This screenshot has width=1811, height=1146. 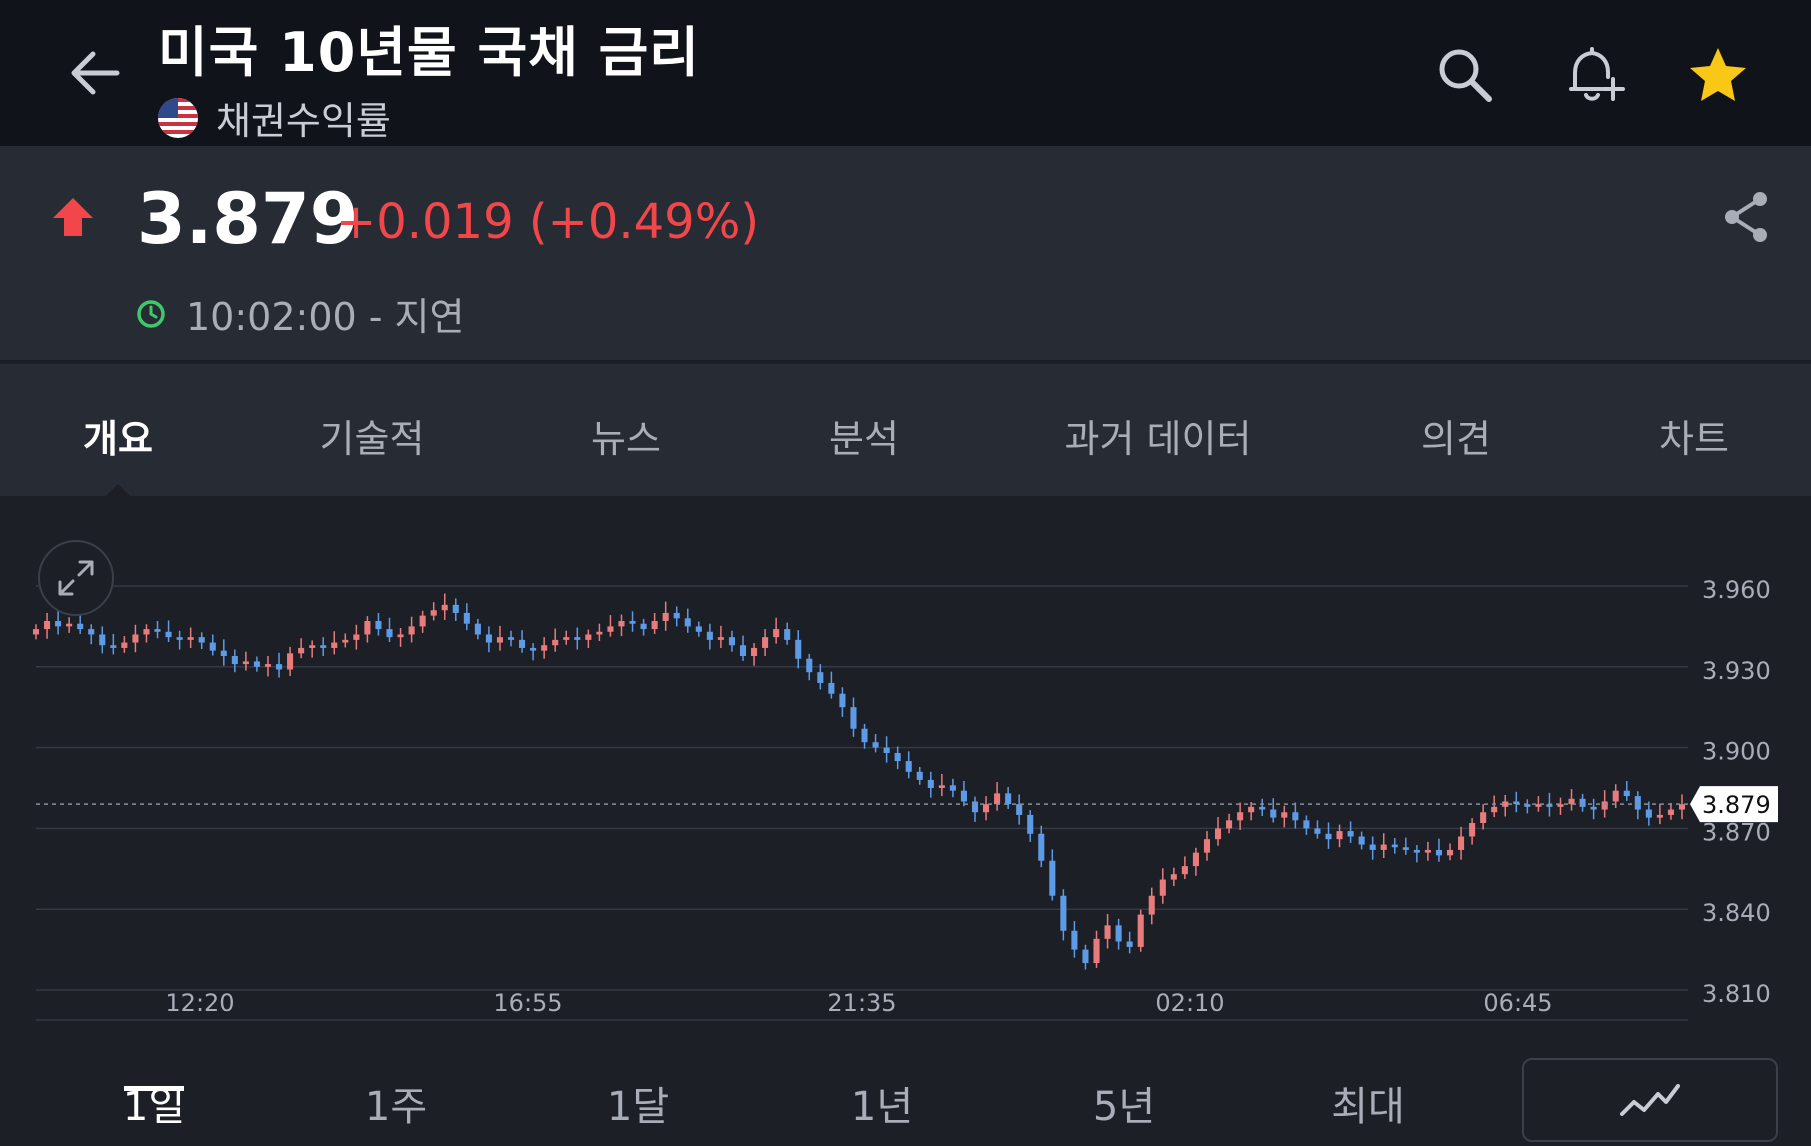 I want to click on tab-analysis: 분석, so click(x=864, y=439).